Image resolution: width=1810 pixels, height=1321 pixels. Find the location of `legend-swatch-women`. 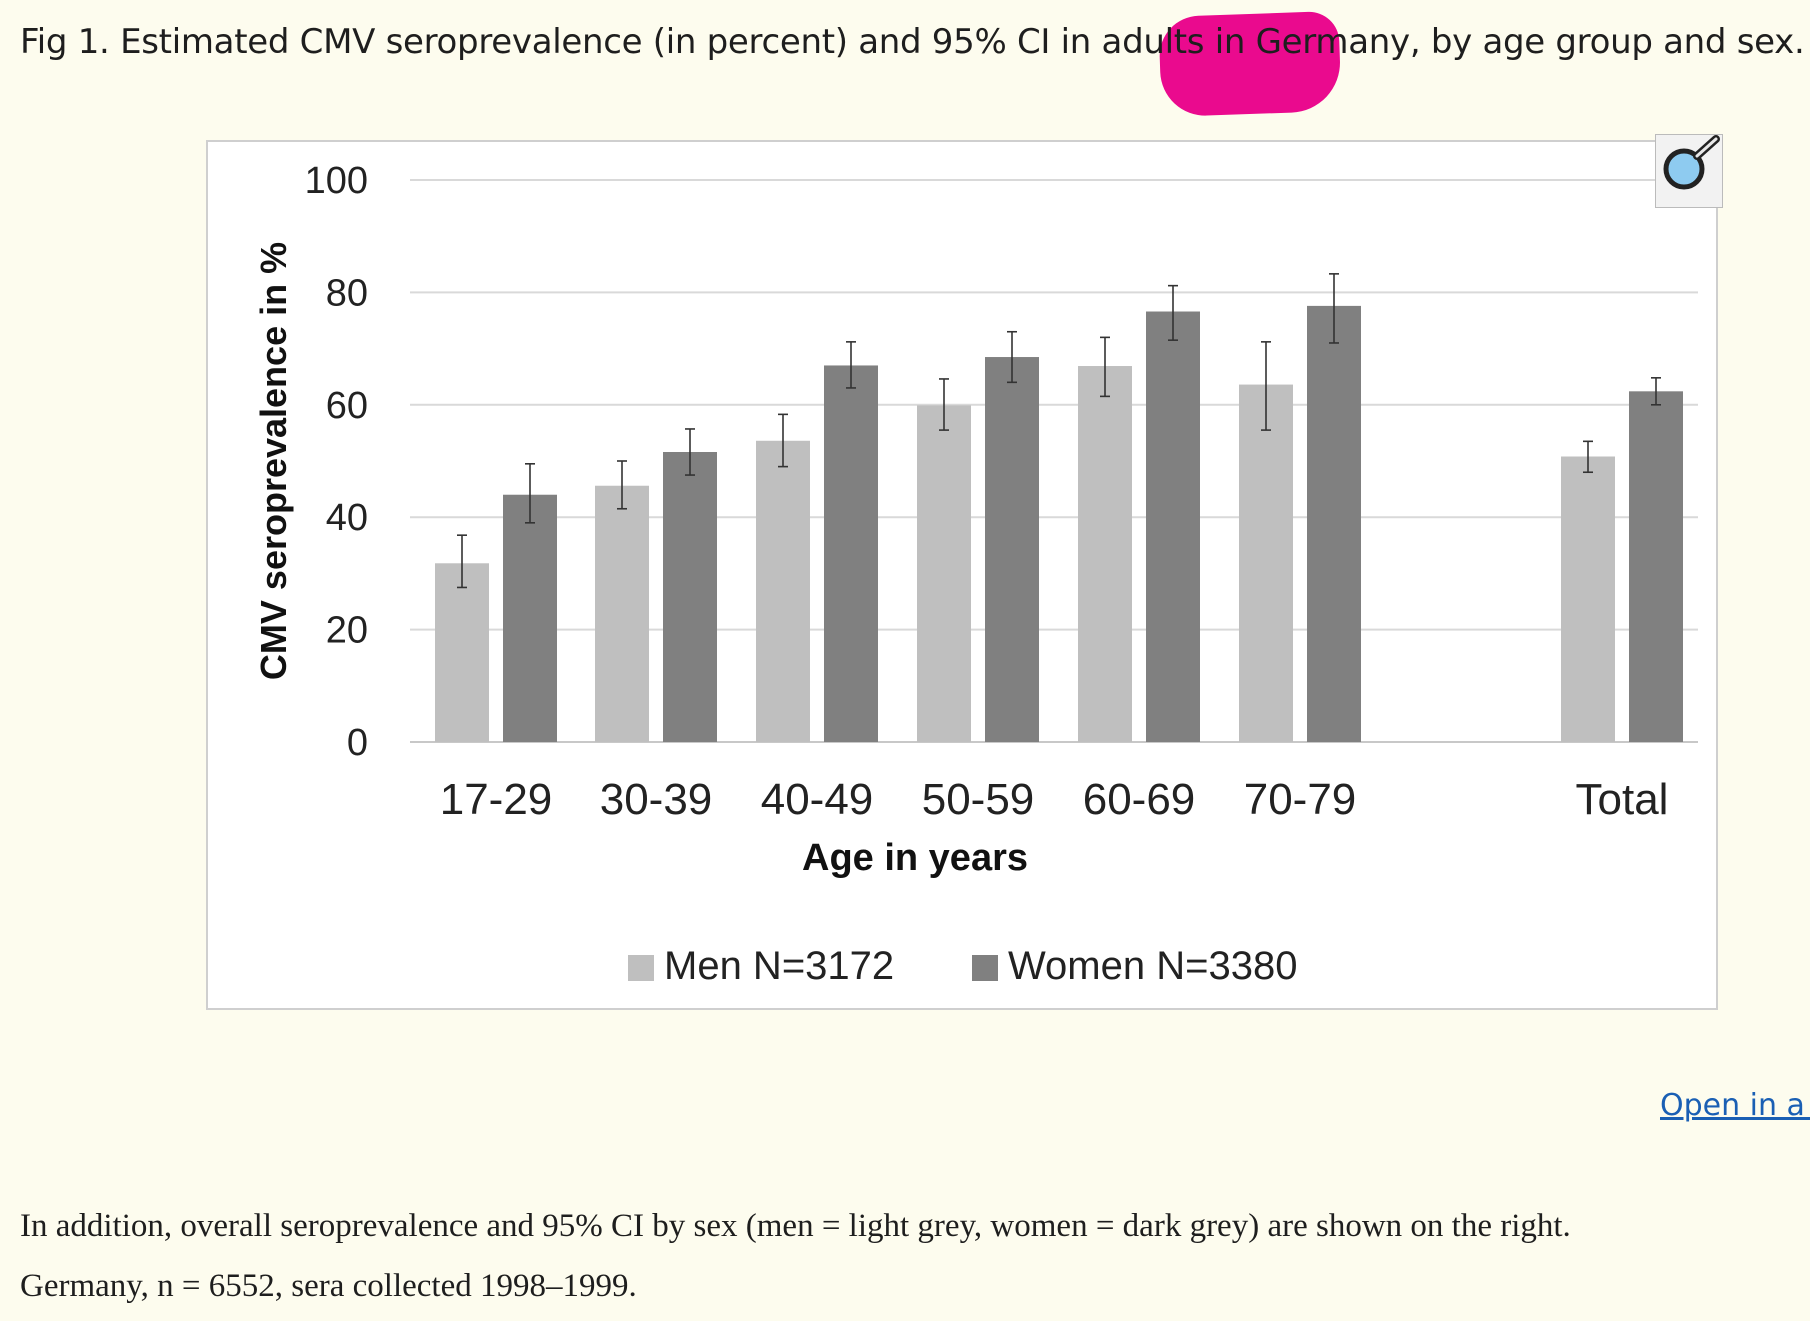

legend-swatch-women is located at coordinates (985, 968).